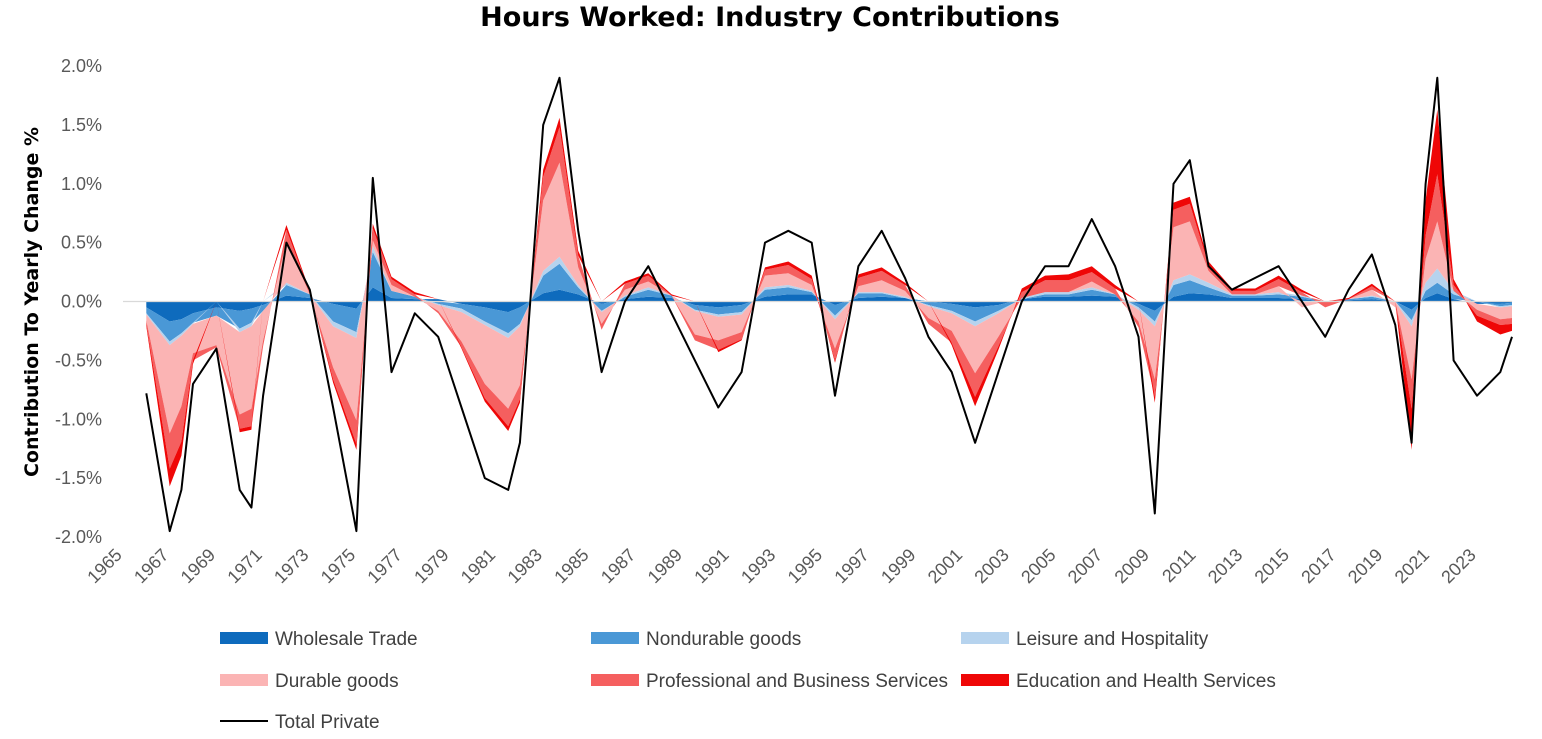 The width and height of the screenshot is (1542, 739). What do you see at coordinates (431, 566) in the screenshot?
I see `x-tick-label: 1979` at bounding box center [431, 566].